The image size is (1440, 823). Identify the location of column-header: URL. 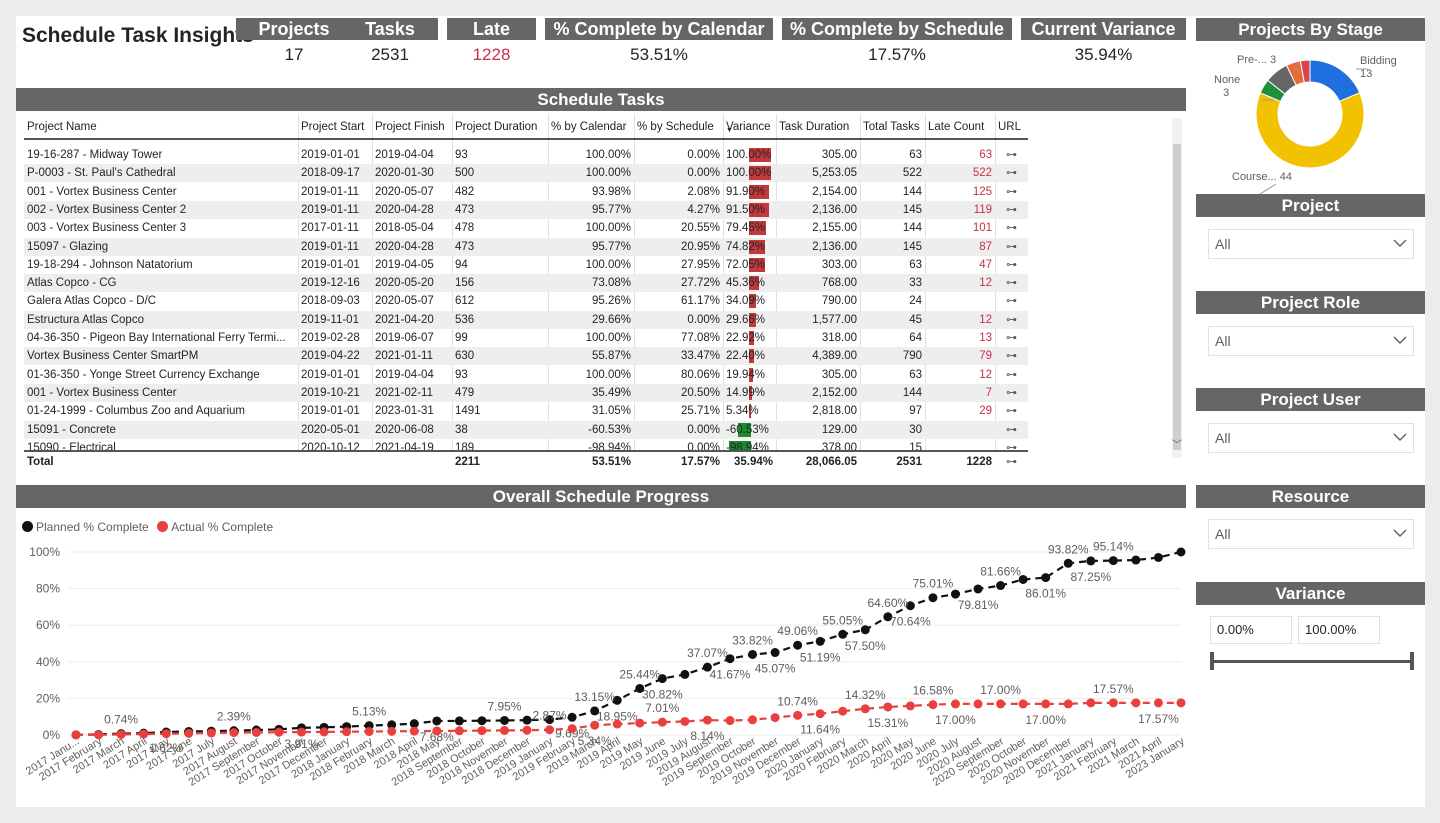
(1010, 127).